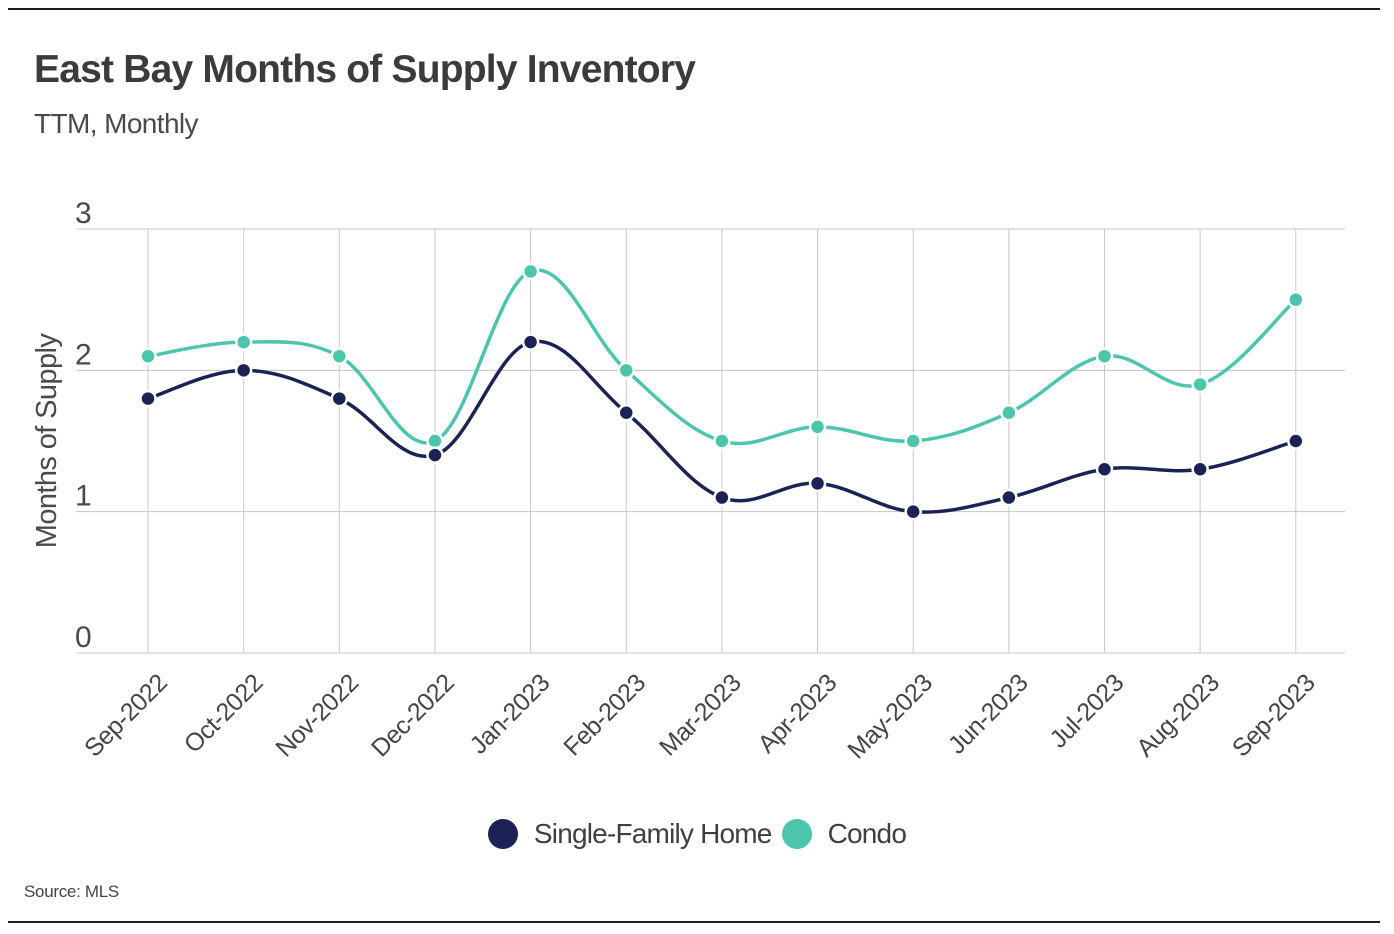  Describe the element at coordinates (1086, 711) in the screenshot. I see `x-tick-label-jul-2023: Jul-2023` at that location.